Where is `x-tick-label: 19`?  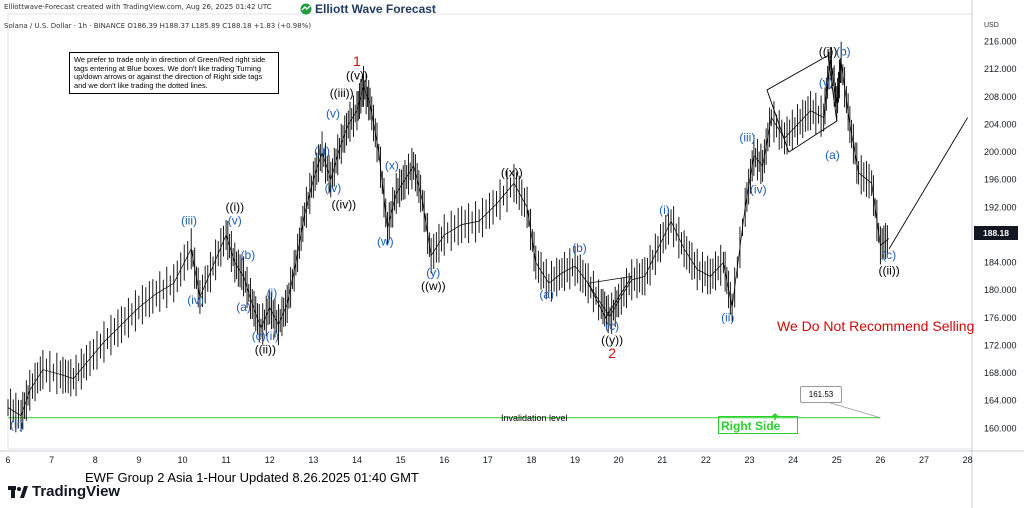
x-tick-label: 19 is located at coordinates (575, 460).